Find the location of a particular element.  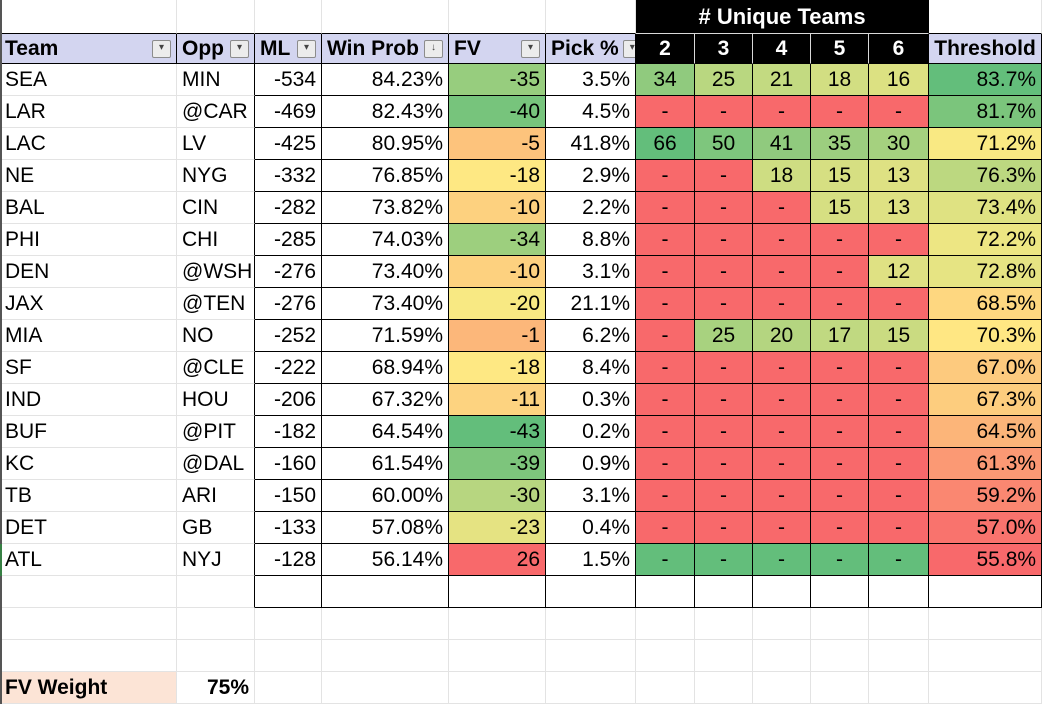

cell-fv: -20 is located at coordinates (497, 304).